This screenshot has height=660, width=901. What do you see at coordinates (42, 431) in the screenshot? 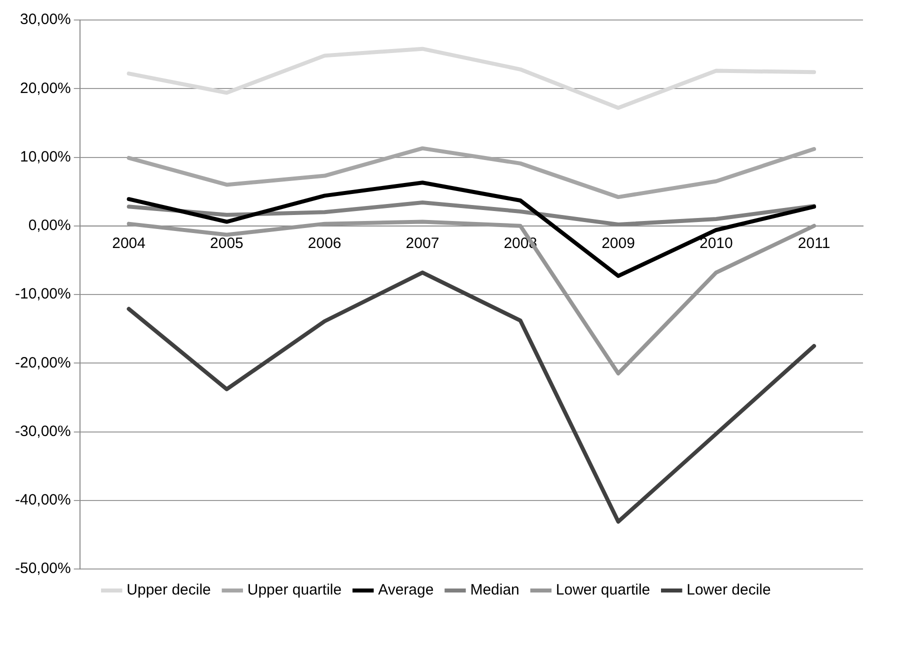
I see `y-tick-label: -30,00%` at bounding box center [42, 431].